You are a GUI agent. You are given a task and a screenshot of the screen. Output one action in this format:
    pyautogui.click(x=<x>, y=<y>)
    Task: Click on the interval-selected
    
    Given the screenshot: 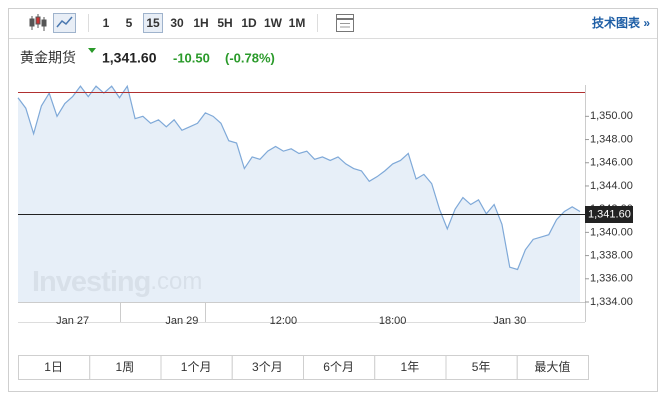 What is the action you would take?
    pyautogui.click(x=153, y=23)
    